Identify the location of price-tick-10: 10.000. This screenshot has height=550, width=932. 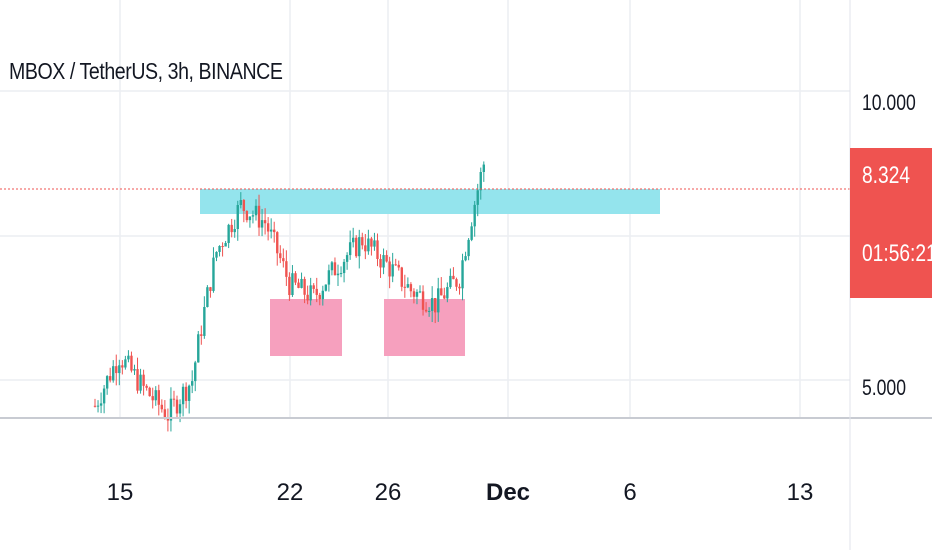
(889, 103).